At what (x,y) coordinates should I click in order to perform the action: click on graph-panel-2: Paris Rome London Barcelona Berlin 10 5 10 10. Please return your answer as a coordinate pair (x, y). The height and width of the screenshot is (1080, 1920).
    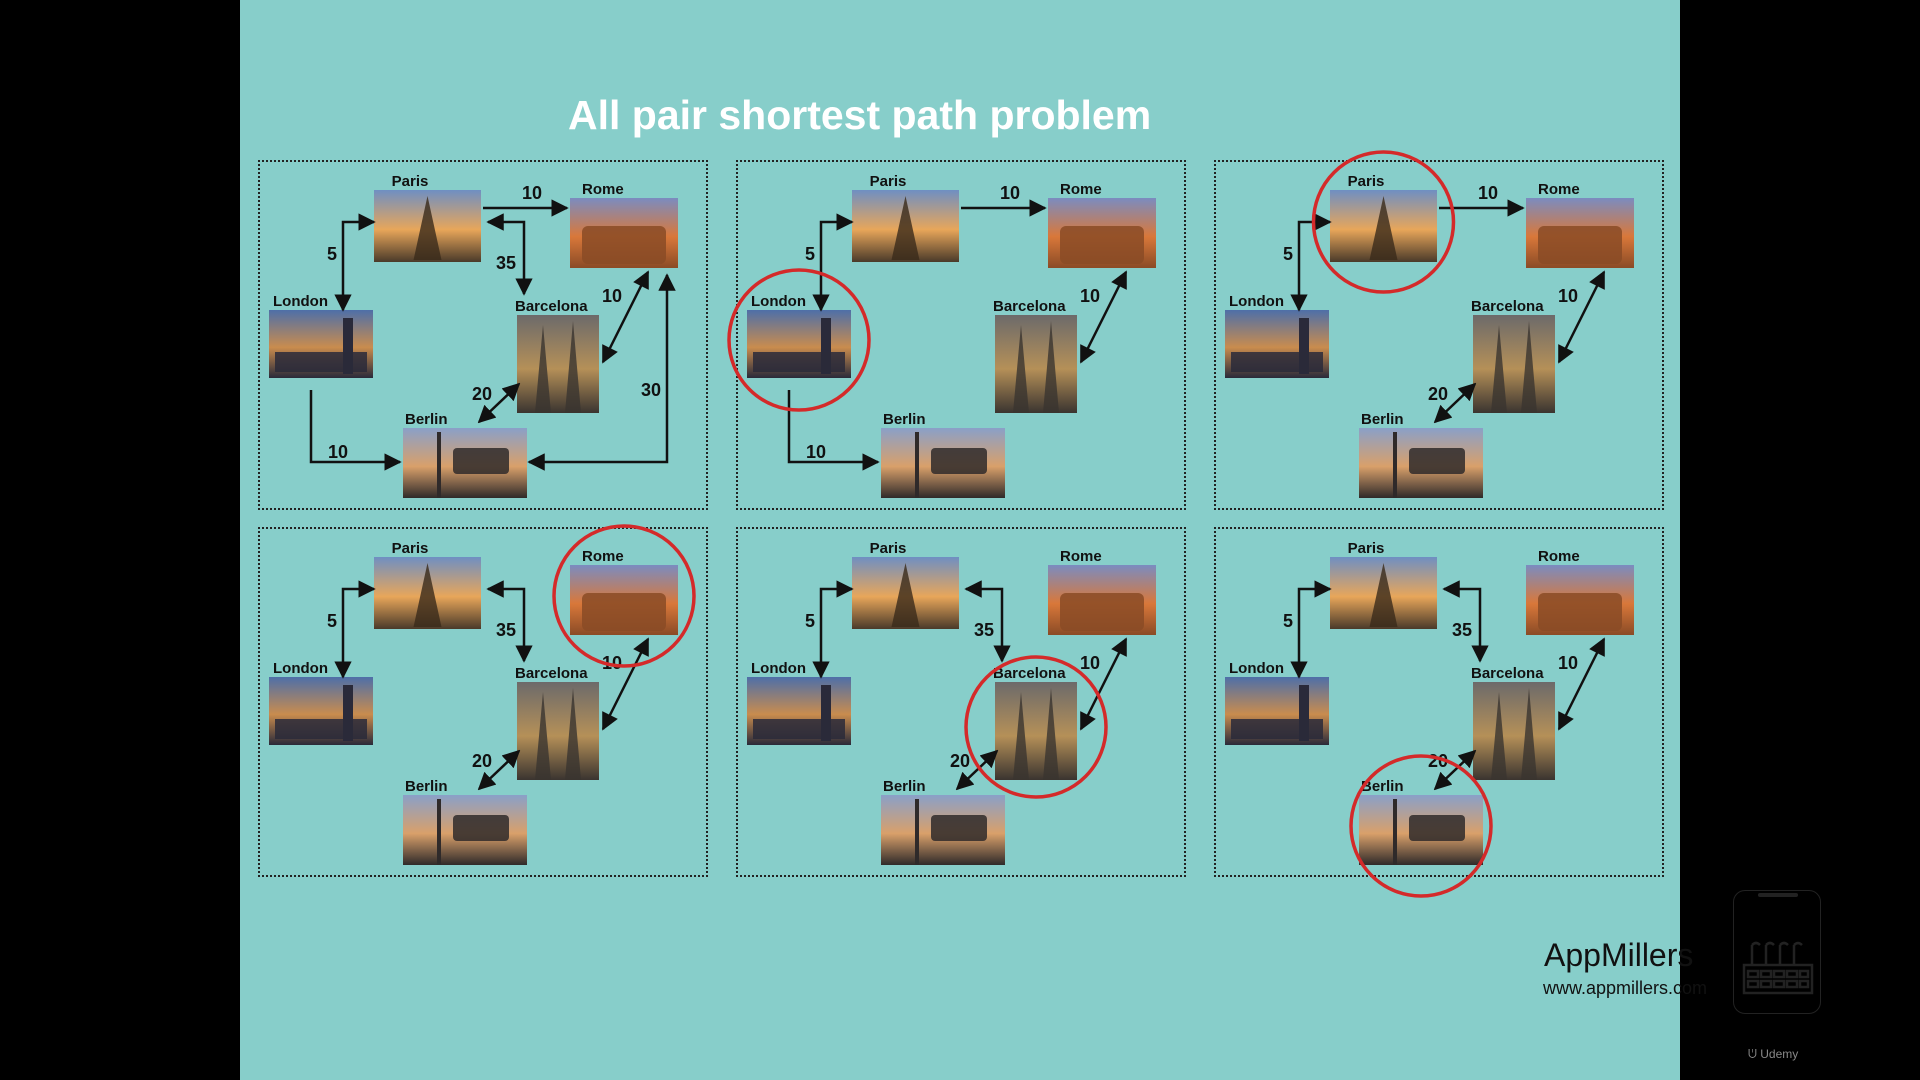
    Looking at the image, I should click on (956, 335).